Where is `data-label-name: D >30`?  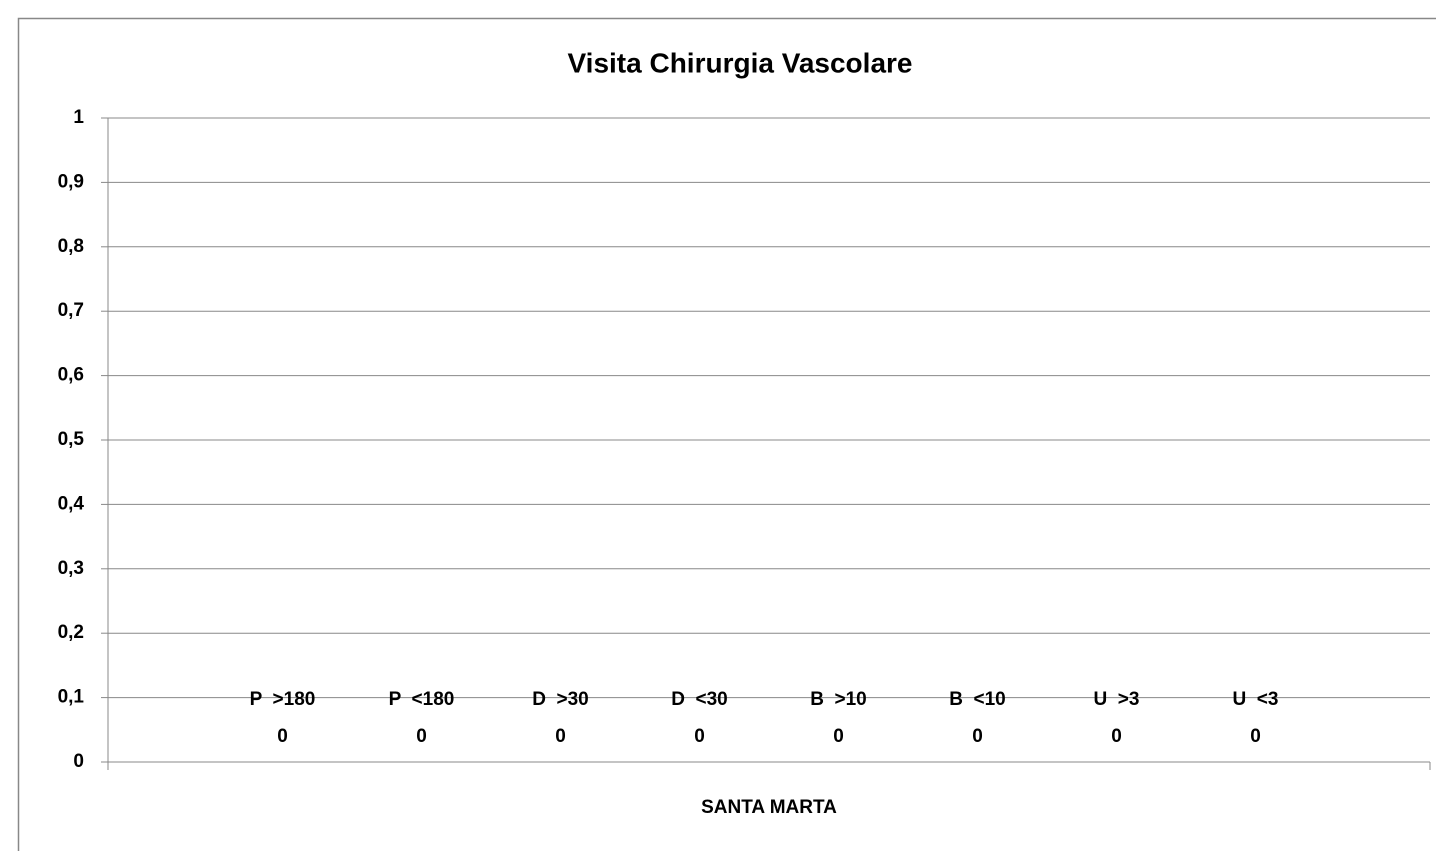
data-label-name: D >30 is located at coordinates (560, 699).